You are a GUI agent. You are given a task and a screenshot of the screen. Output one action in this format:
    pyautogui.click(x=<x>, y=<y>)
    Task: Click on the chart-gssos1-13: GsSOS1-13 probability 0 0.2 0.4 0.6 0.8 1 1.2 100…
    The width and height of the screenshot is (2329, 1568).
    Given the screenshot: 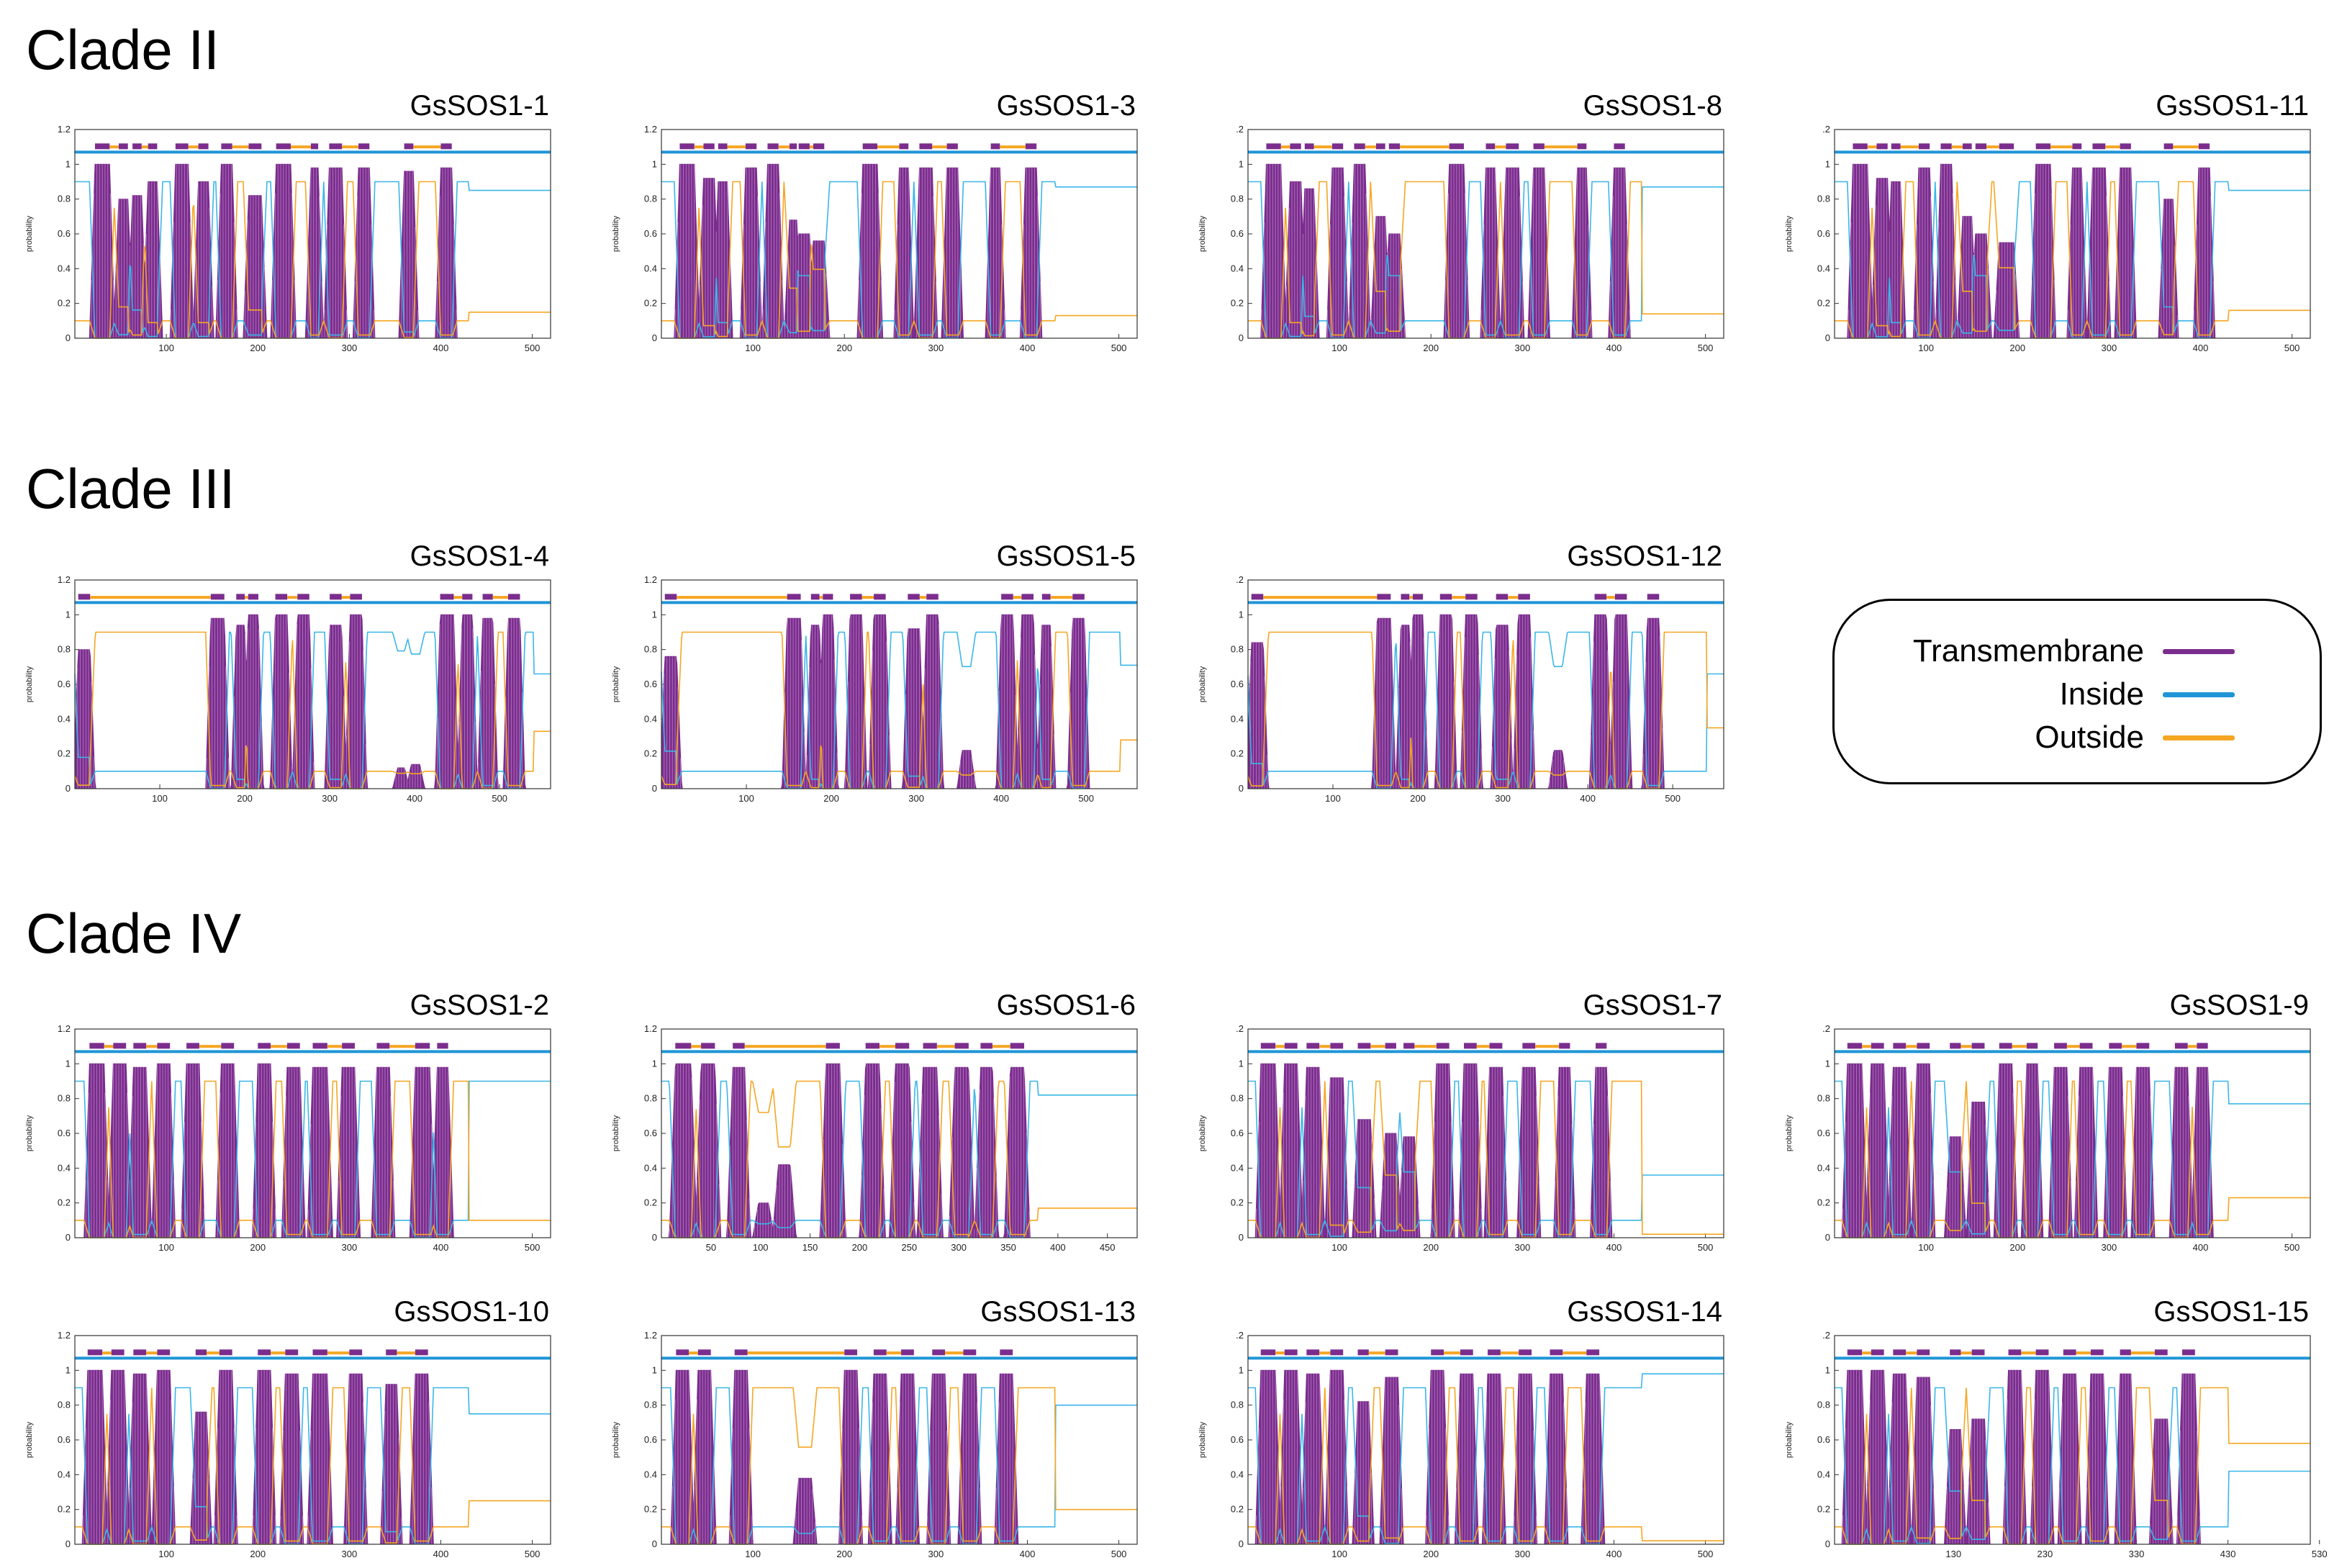 What is the action you would take?
    pyautogui.click(x=875, y=1428)
    